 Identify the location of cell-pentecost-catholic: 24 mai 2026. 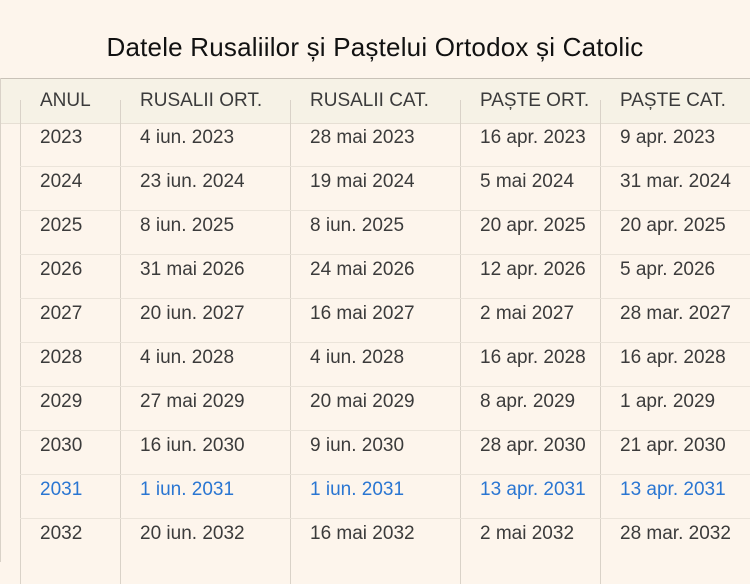
(362, 269).